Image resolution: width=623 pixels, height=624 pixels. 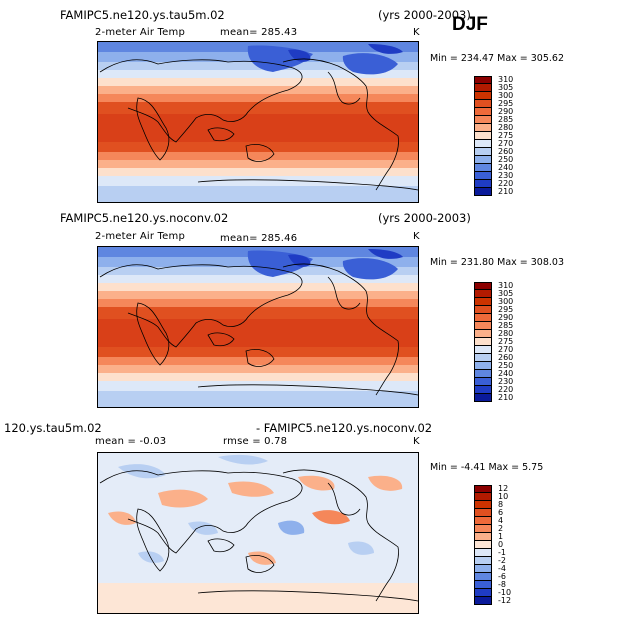 What do you see at coordinates (501, 512) in the screenshot?
I see `colorbar-label: 6` at bounding box center [501, 512].